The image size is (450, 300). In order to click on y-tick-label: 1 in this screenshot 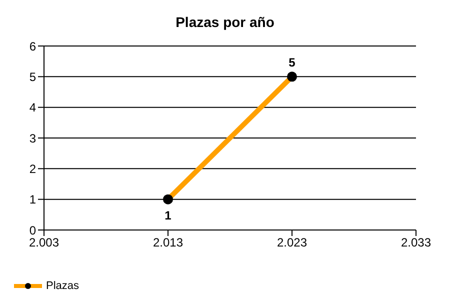, I will do `click(32, 199)`.